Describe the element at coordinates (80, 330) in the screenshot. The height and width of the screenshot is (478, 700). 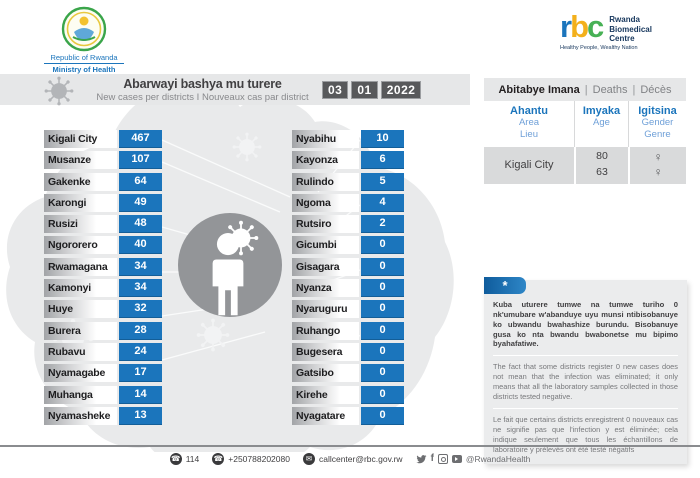
I see `district-name: Burera` at that location.